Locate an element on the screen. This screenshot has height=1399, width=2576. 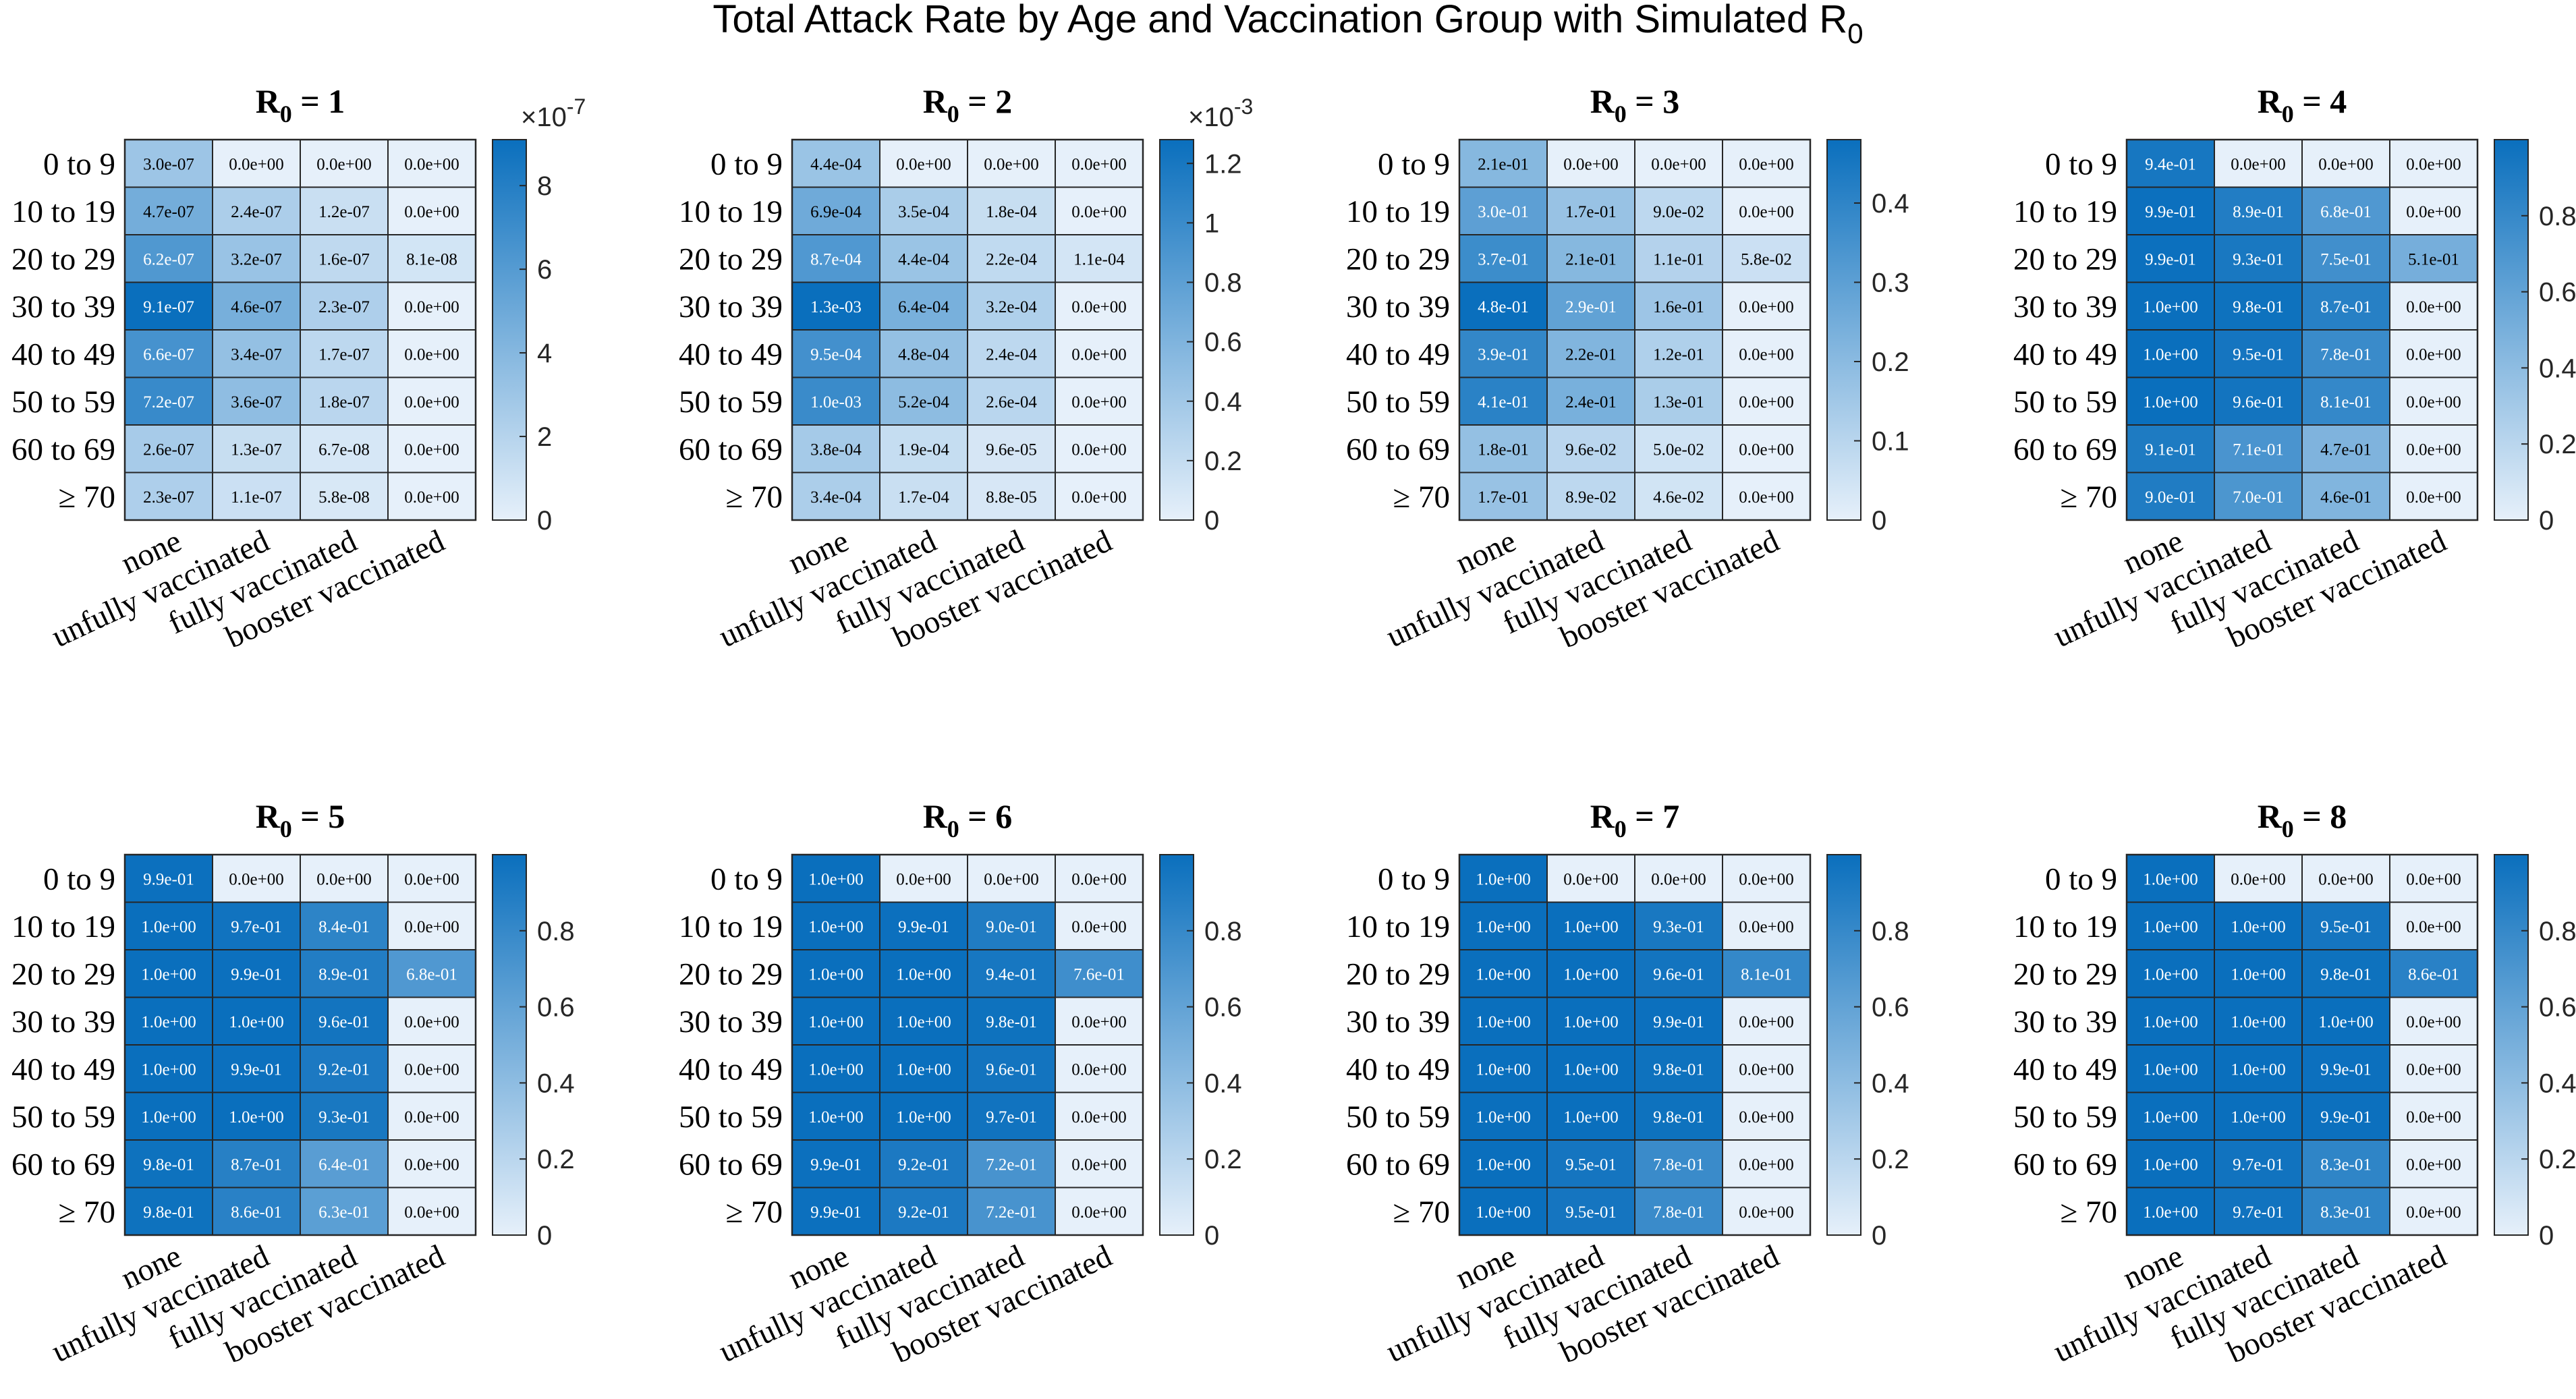
cell-label: 4.4e-04 is located at coordinates (836, 164).